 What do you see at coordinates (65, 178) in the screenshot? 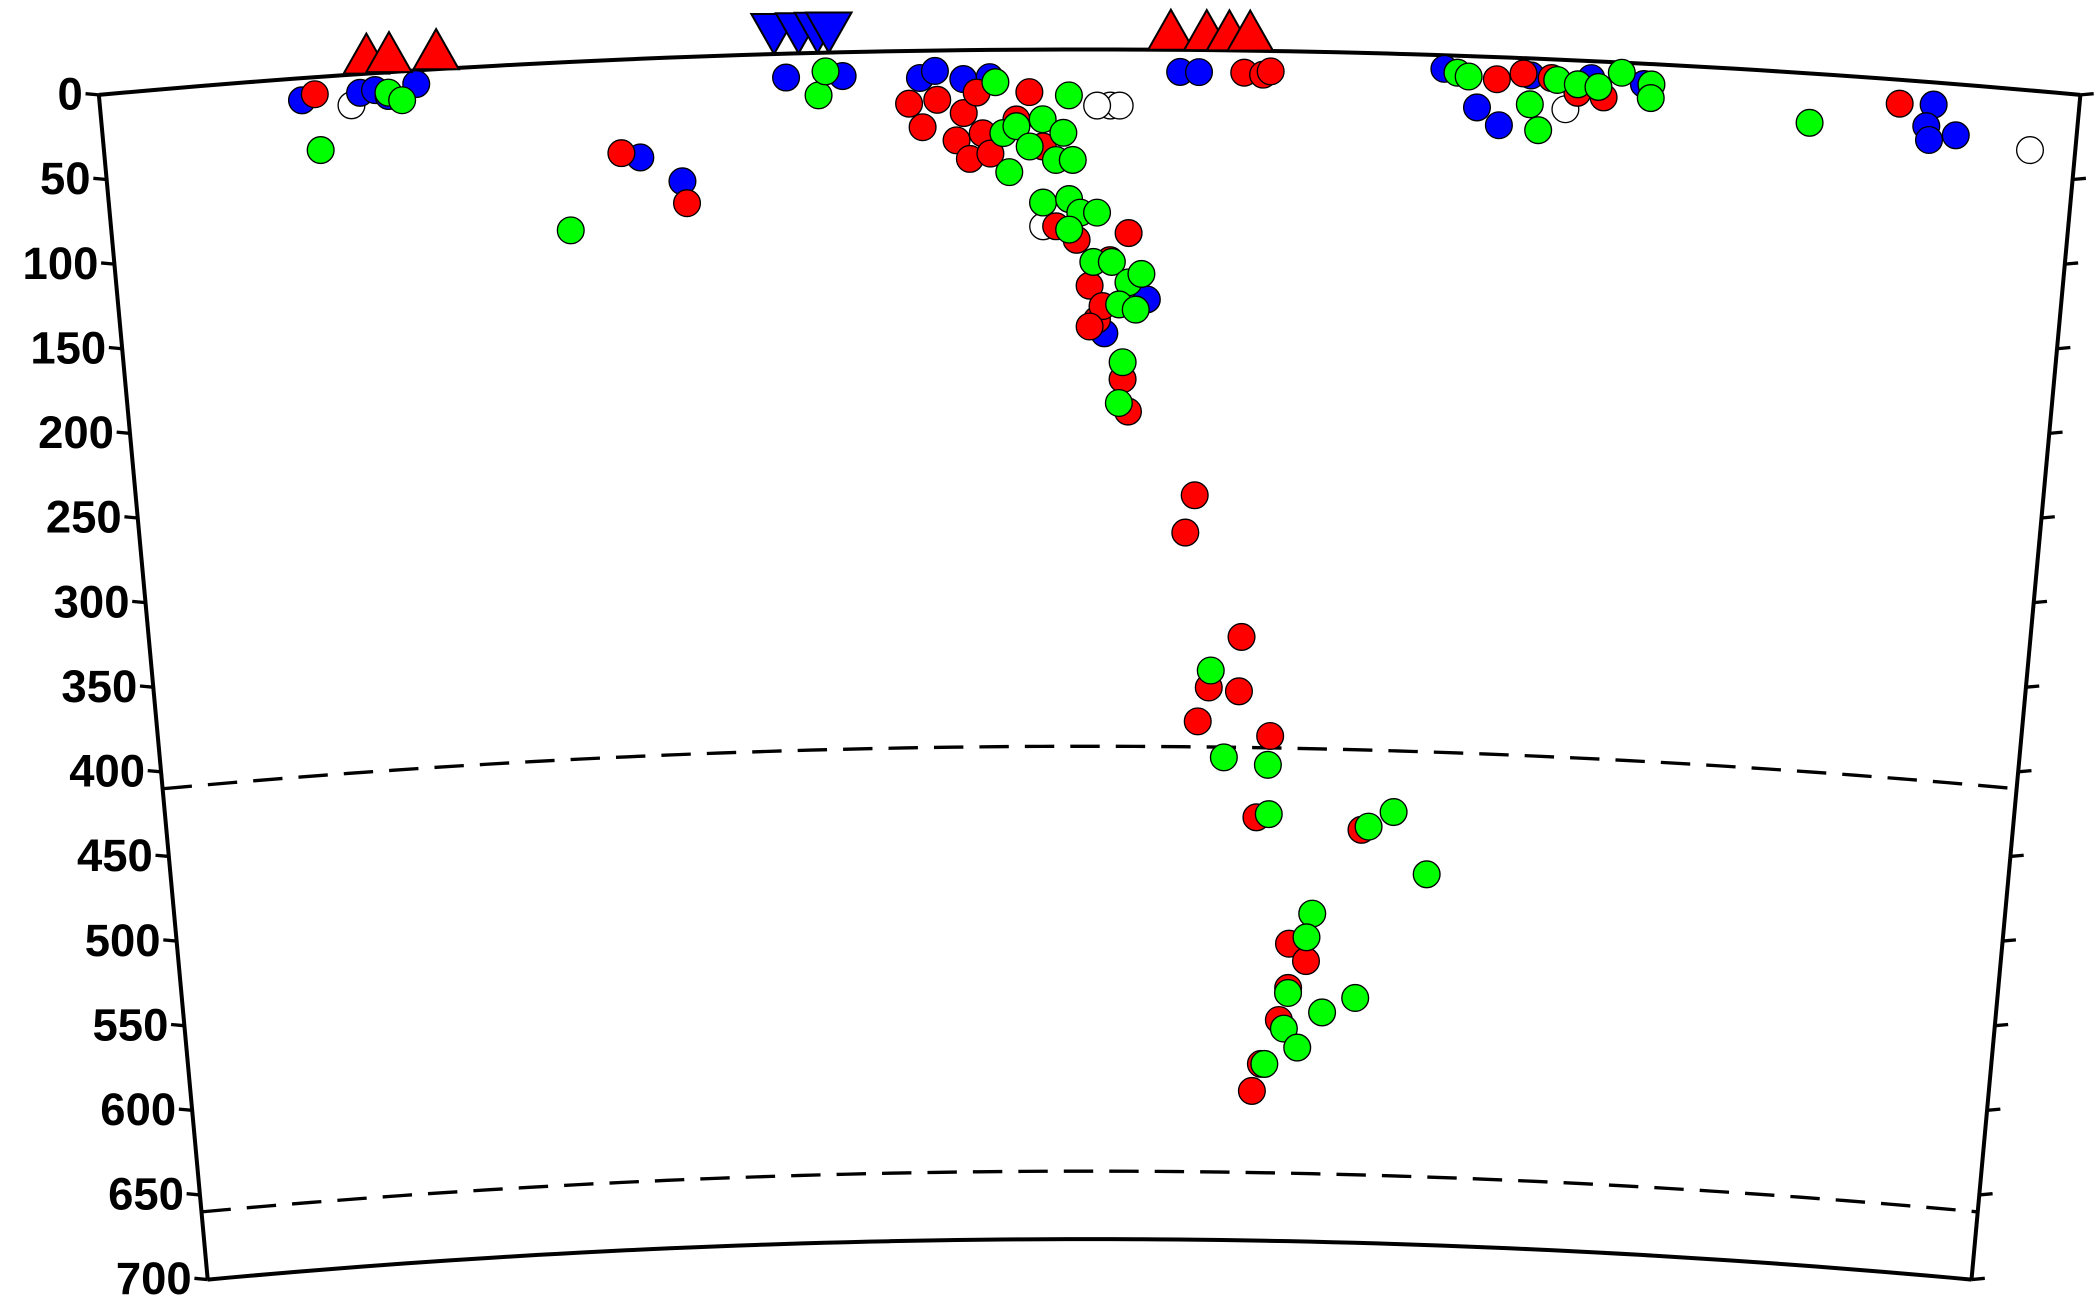
I see `y-tick-label: 50` at bounding box center [65, 178].